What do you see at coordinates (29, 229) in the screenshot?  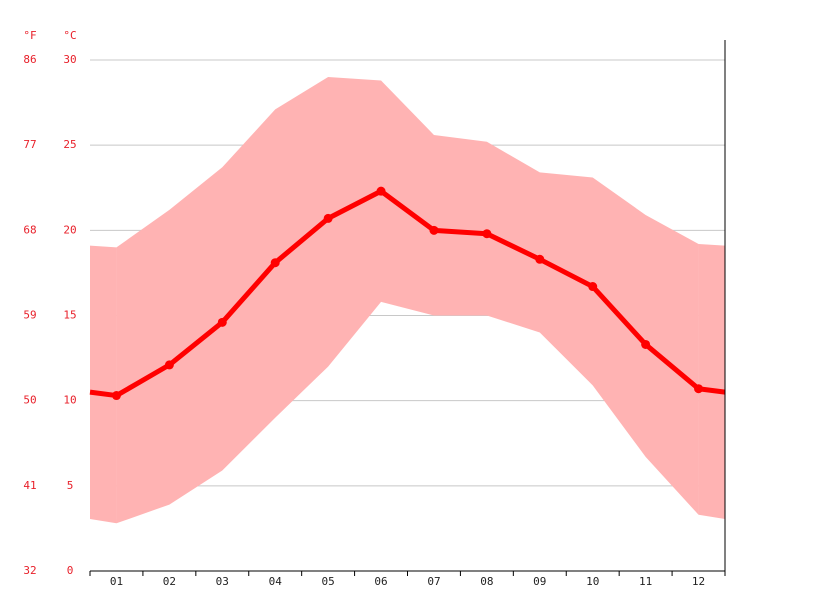 I see `y2-tick-label: 68` at bounding box center [29, 229].